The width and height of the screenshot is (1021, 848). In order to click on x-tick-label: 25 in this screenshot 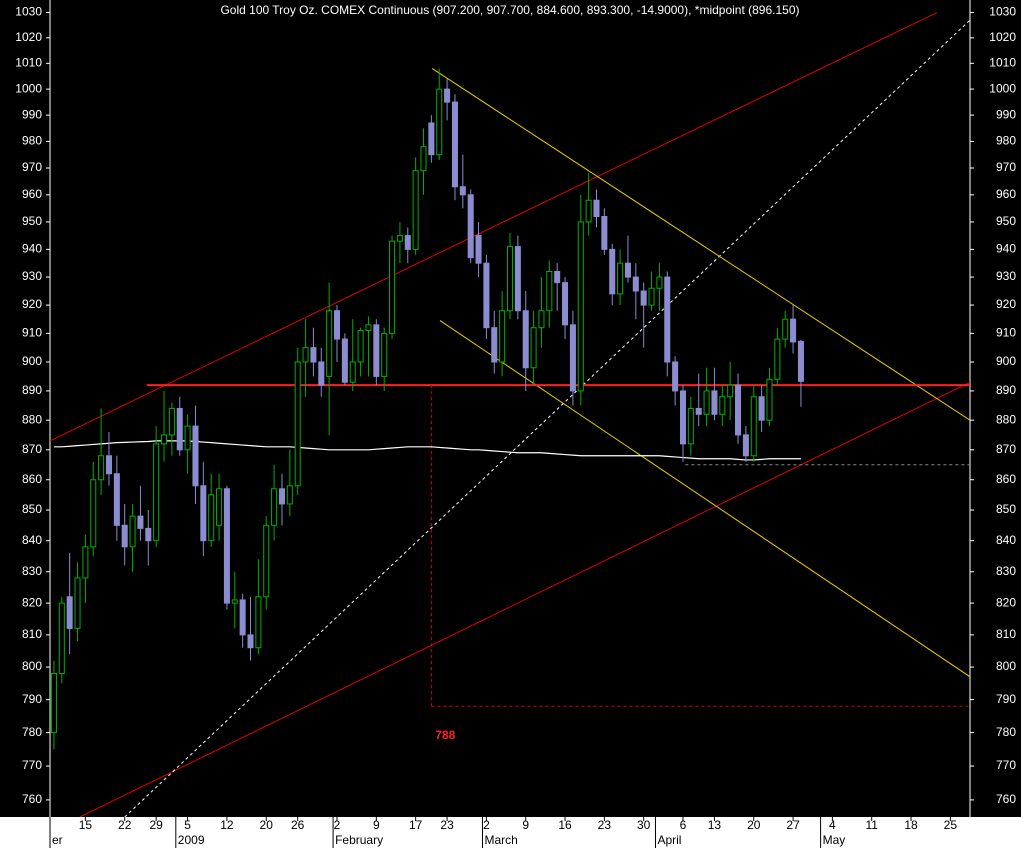, I will do `click(951, 825)`.